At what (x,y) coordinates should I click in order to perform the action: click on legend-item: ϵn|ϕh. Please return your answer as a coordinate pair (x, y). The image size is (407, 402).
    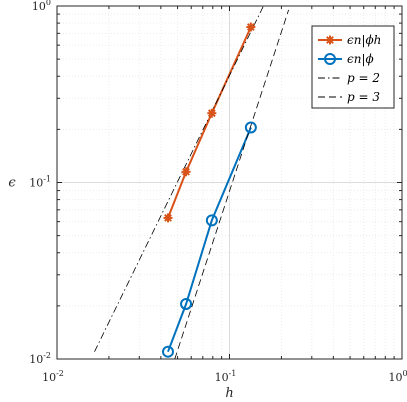
    Looking at the image, I should click on (349, 40).